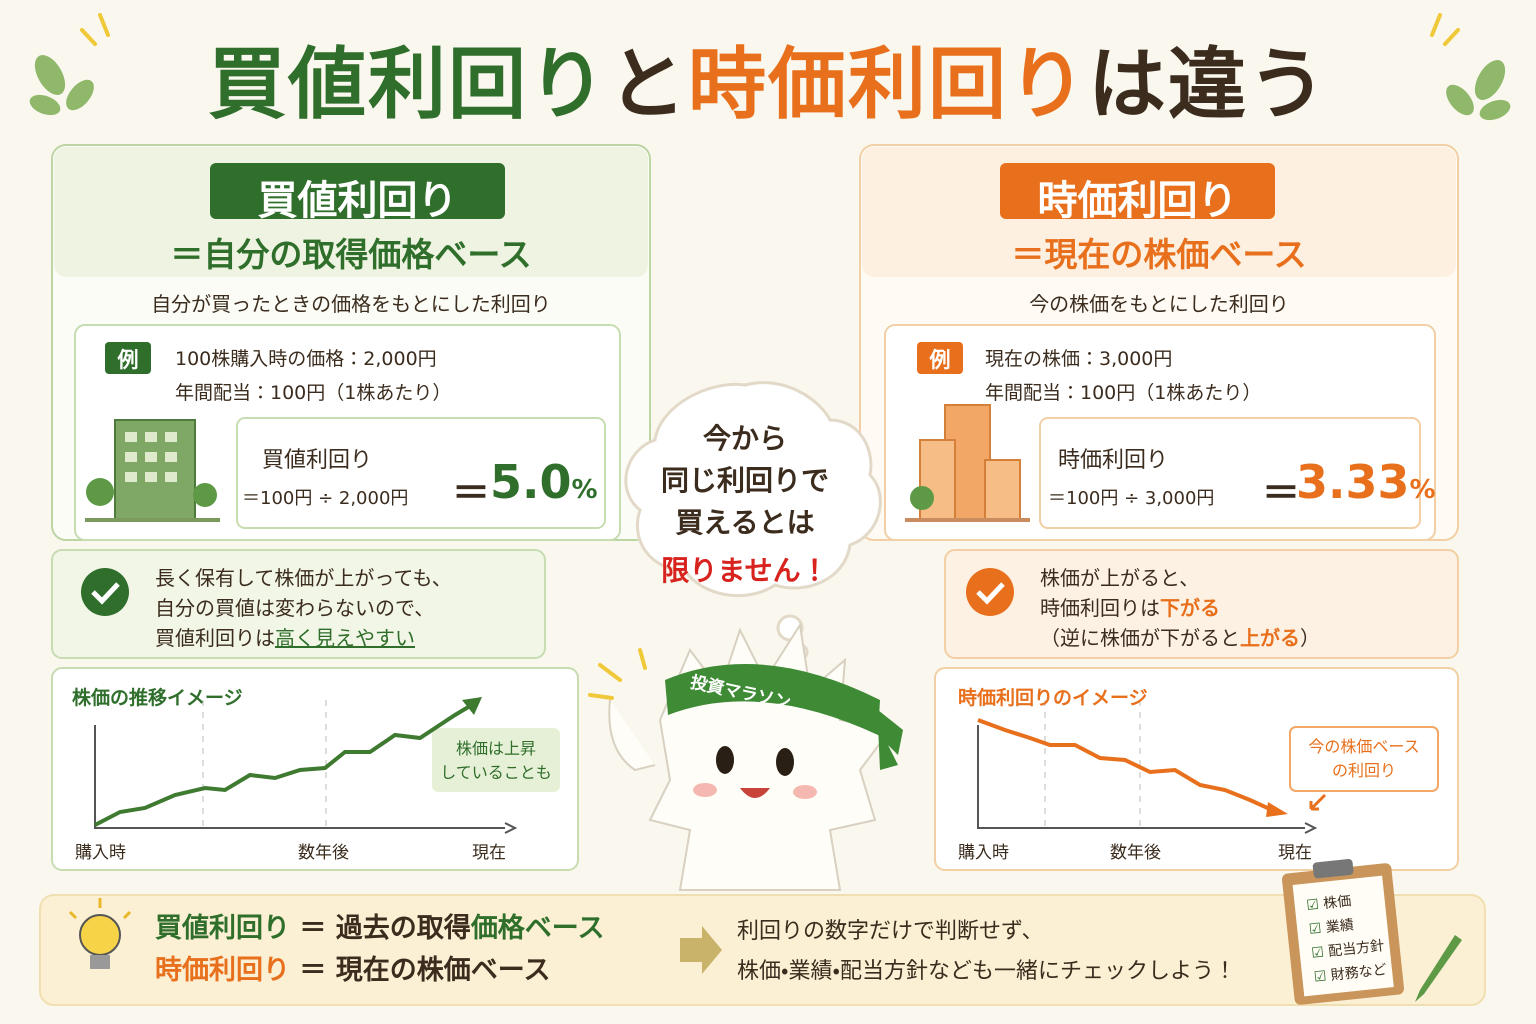 This screenshot has width=1536, height=1024. Describe the element at coordinates (345, 638) in the screenshot. I see `point-highlight: 高く見えやすい` at that location.